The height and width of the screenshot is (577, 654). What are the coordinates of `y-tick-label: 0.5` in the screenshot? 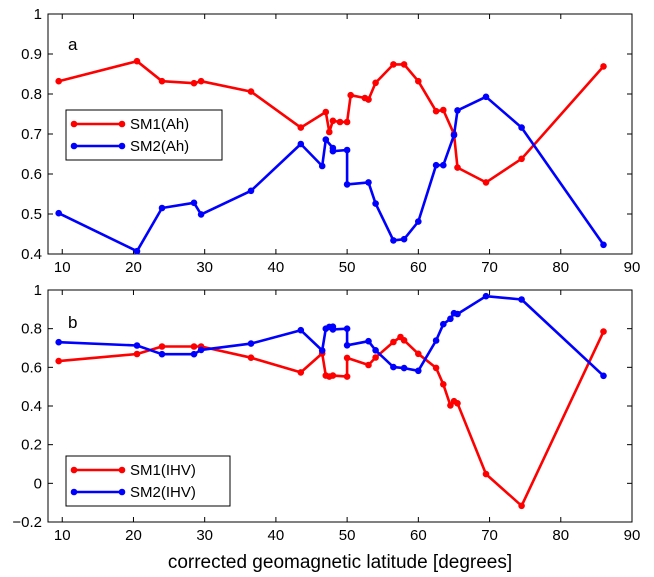 It's located at (31, 214).